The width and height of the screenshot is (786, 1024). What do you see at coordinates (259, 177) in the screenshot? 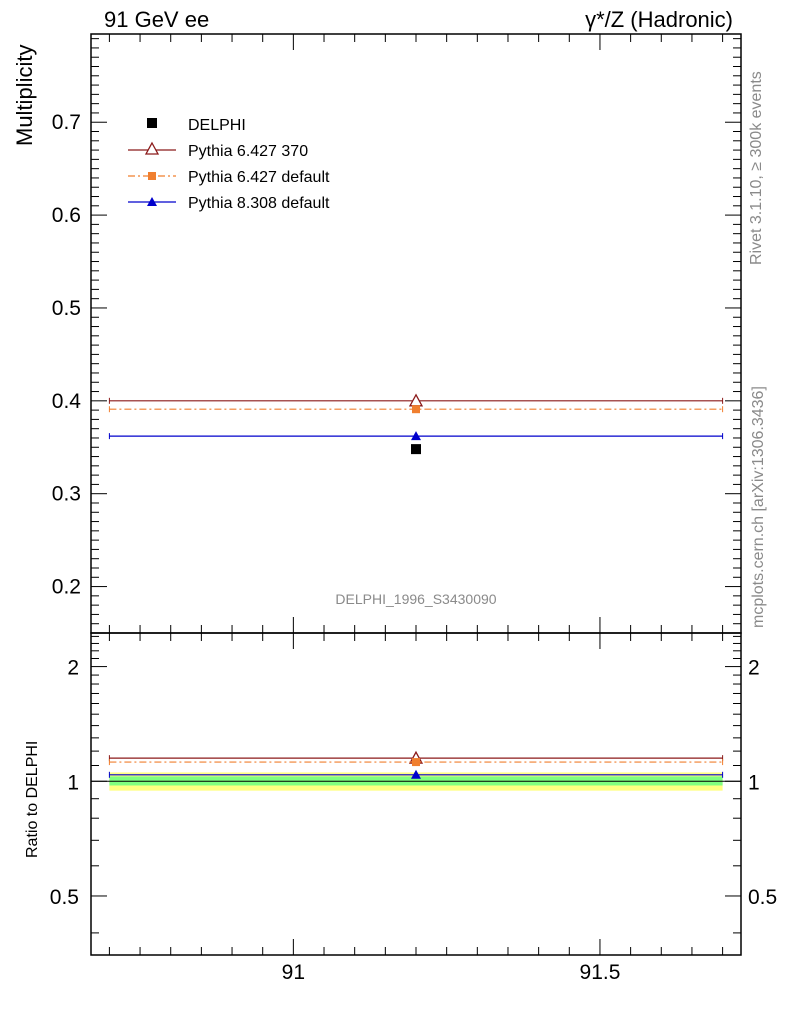
I see `legend-label-p6-default: Pythia 6.427 default` at bounding box center [259, 177].